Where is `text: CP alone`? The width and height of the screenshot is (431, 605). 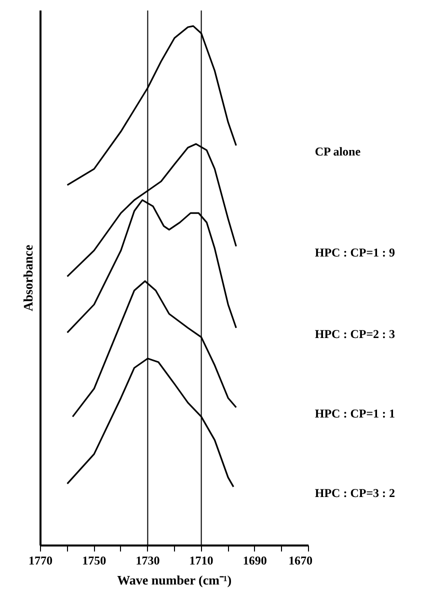 text: CP alone is located at coordinates (338, 151).